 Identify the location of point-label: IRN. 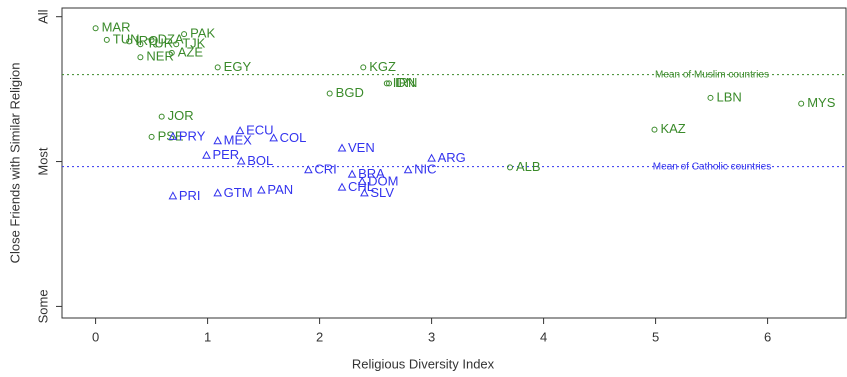
(406, 82).